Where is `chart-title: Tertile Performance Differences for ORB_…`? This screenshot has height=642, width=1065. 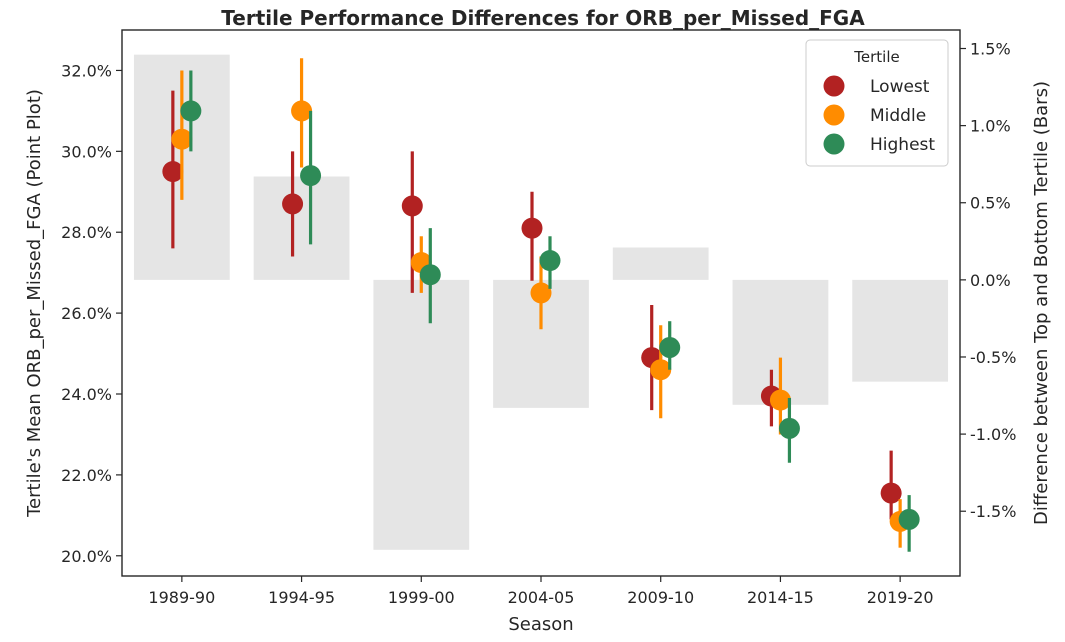
chart-title: Tertile Performance Differences for ORB_… is located at coordinates (543, 18).